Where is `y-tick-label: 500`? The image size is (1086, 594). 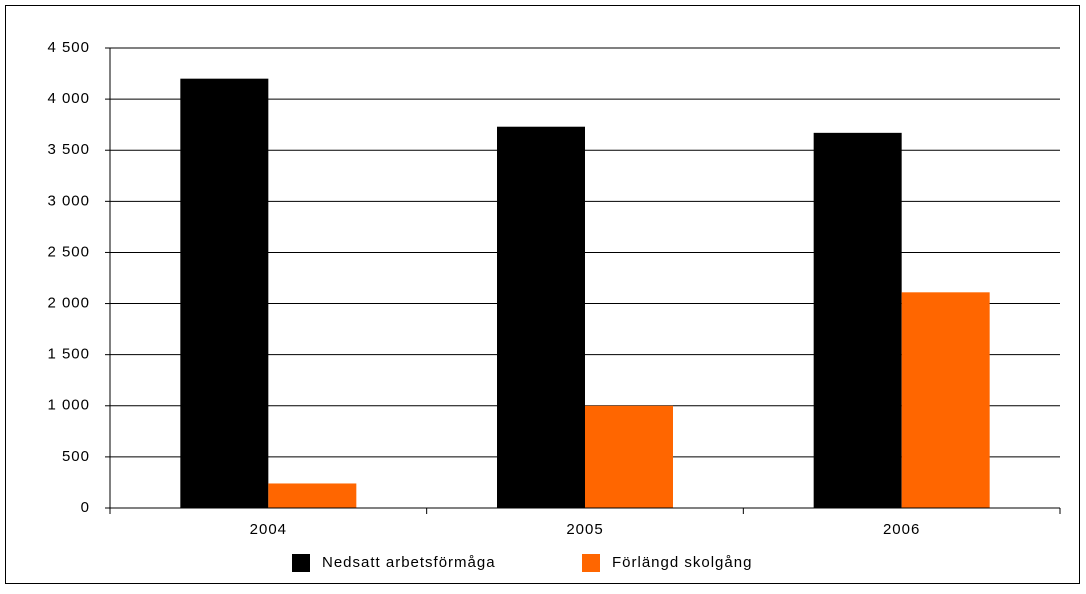 y-tick-label: 500 is located at coordinates (76, 456).